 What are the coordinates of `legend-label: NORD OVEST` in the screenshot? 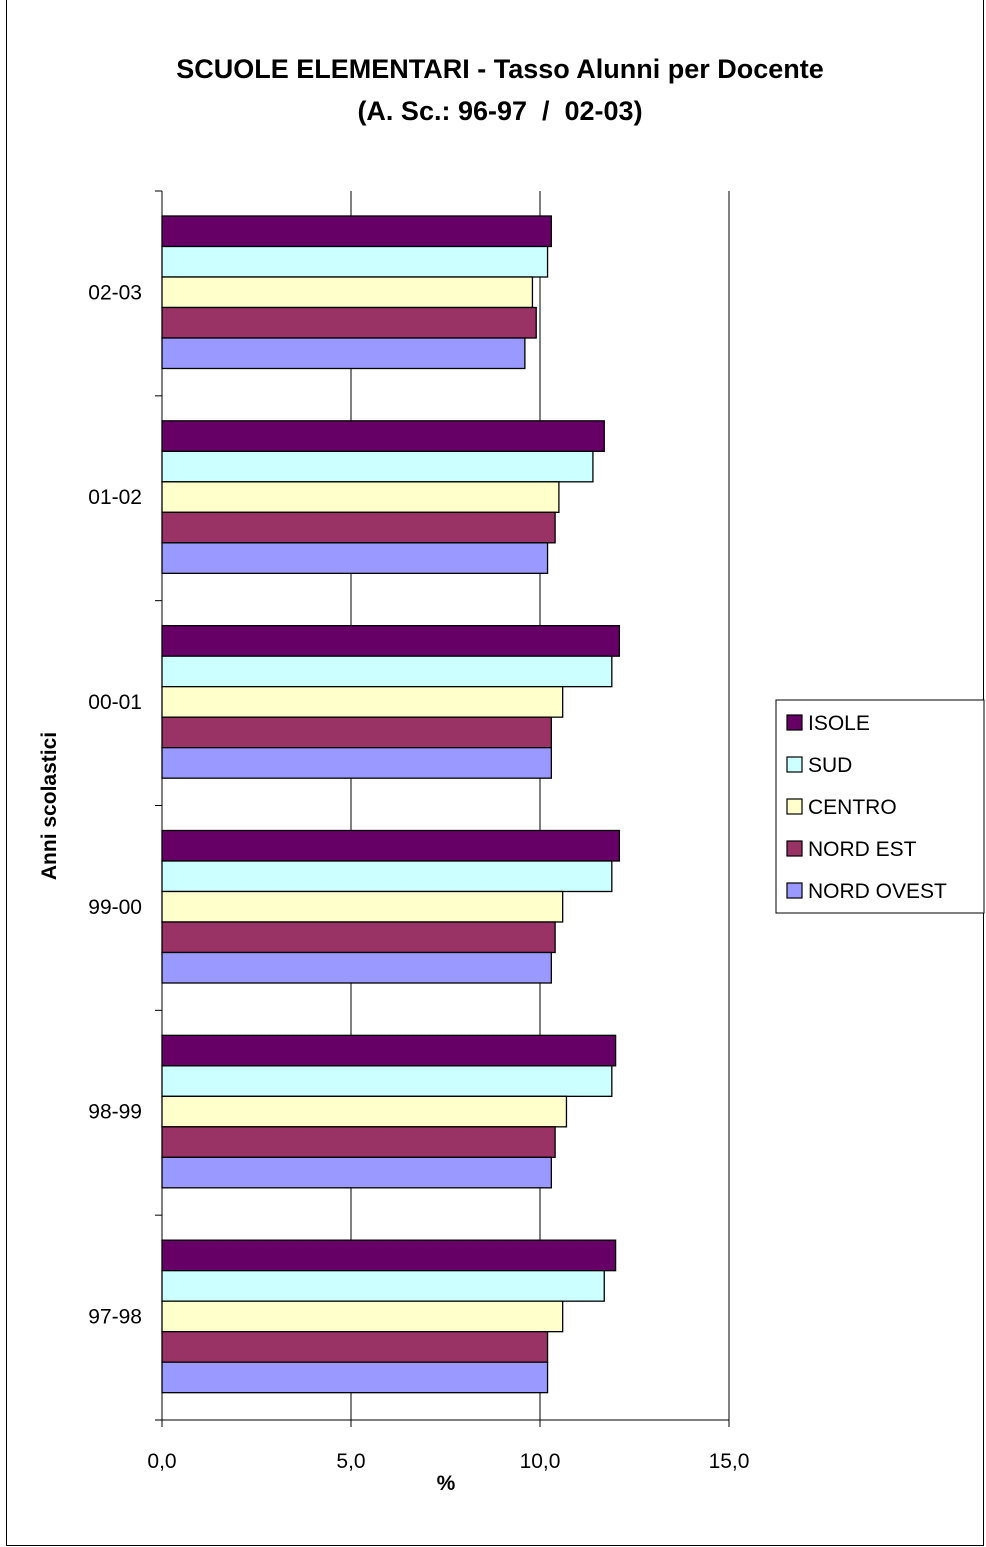 It's located at (877, 891).